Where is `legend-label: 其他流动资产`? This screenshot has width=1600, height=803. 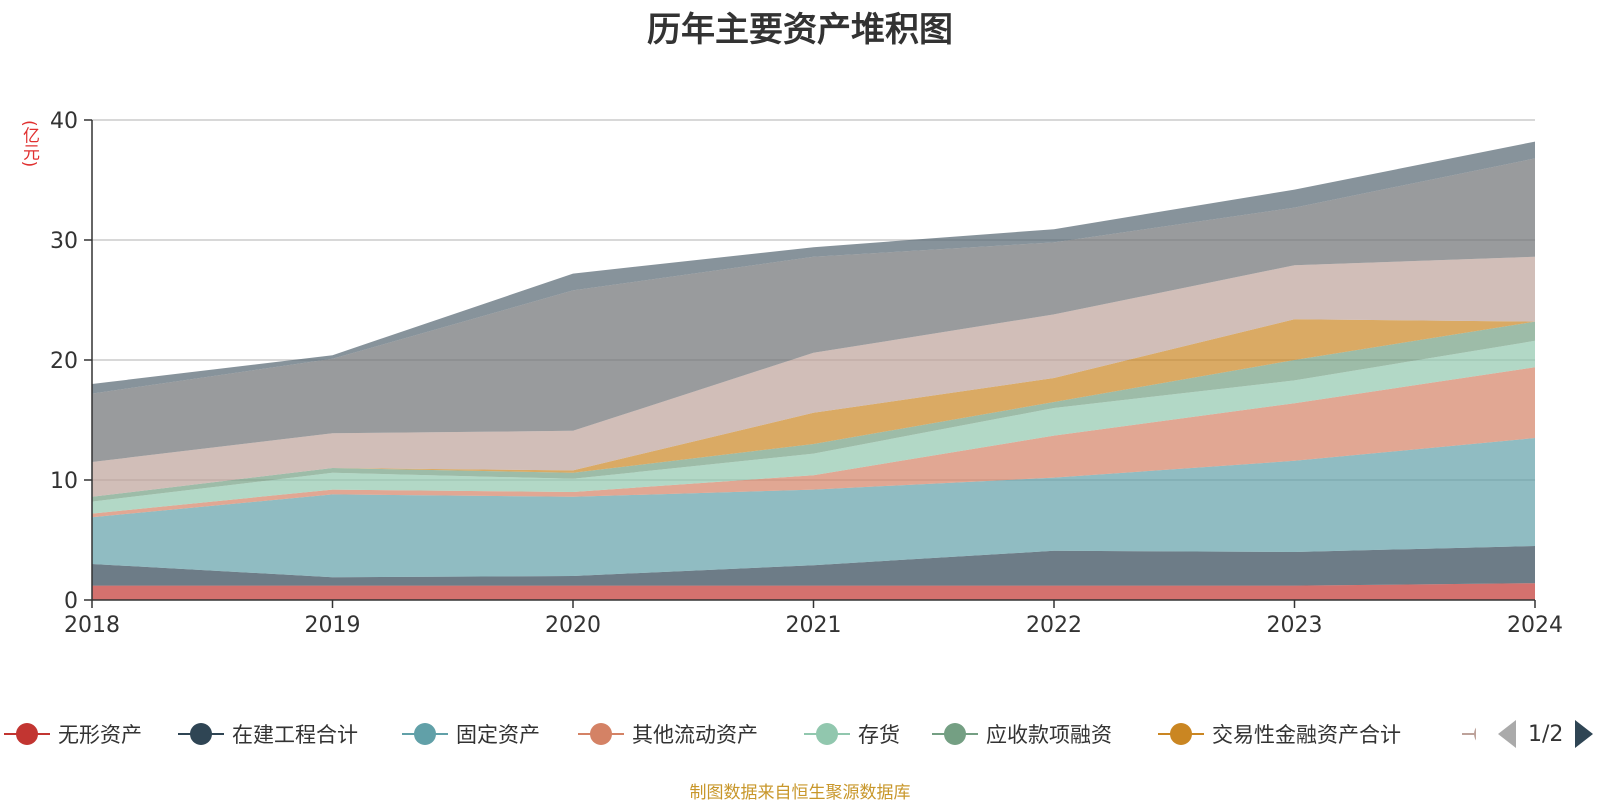 legend-label: 其他流动资产 is located at coordinates (695, 735).